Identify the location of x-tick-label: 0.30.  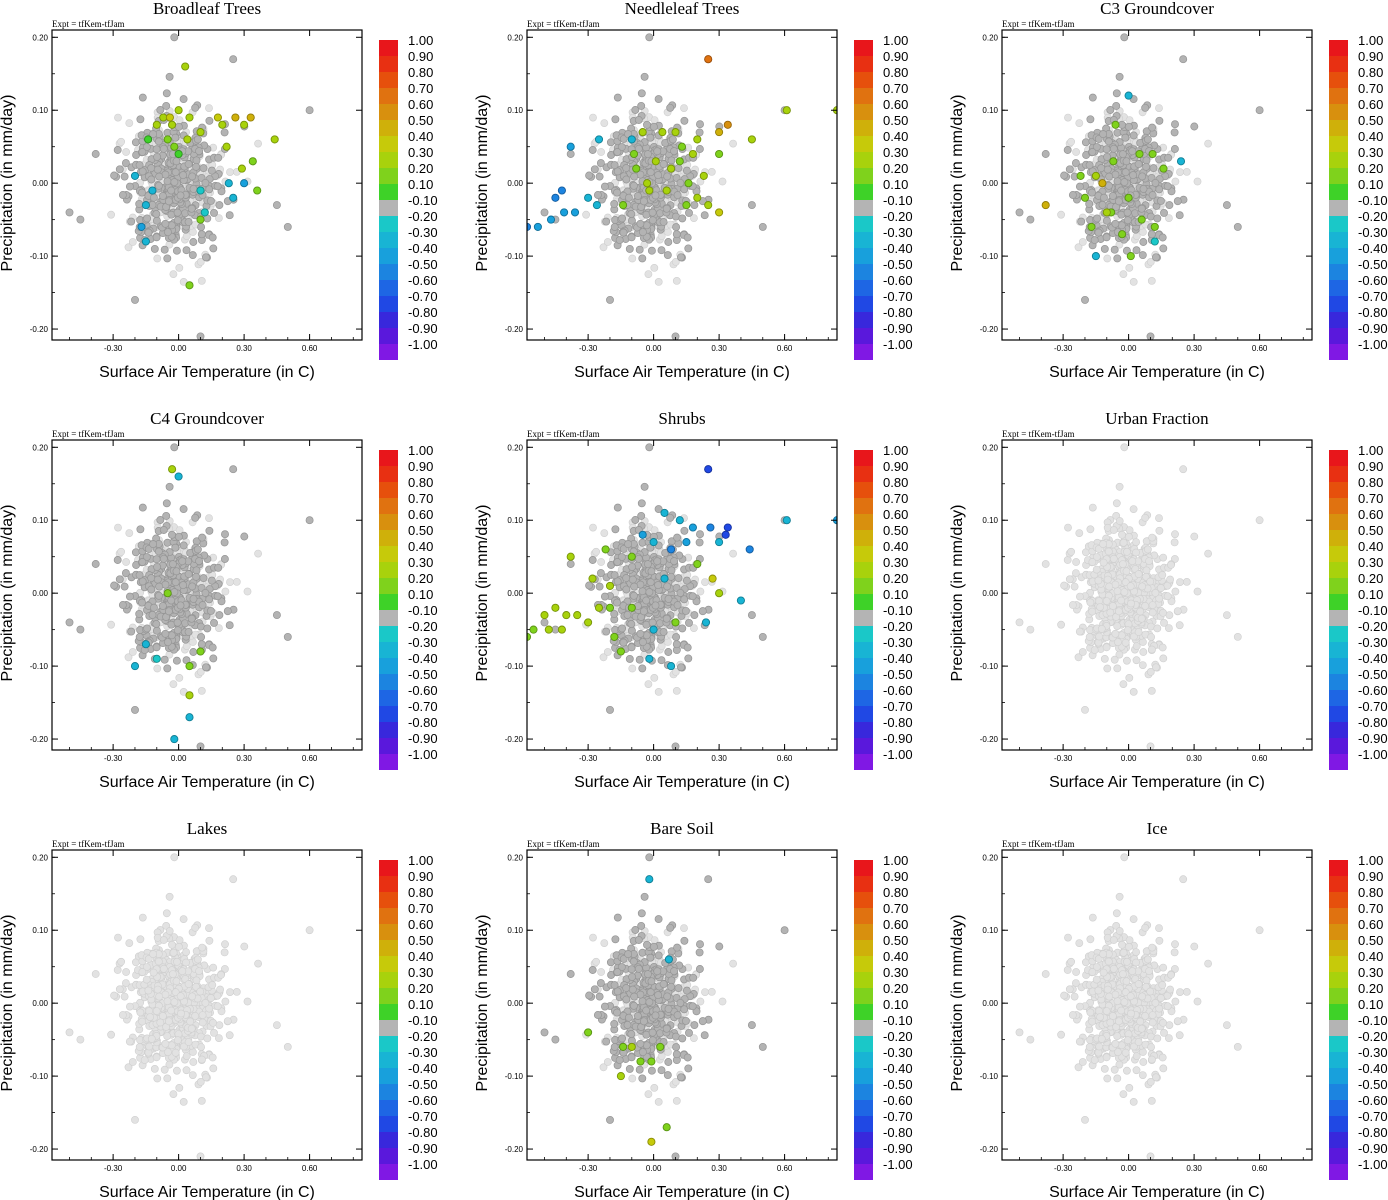
(719, 348).